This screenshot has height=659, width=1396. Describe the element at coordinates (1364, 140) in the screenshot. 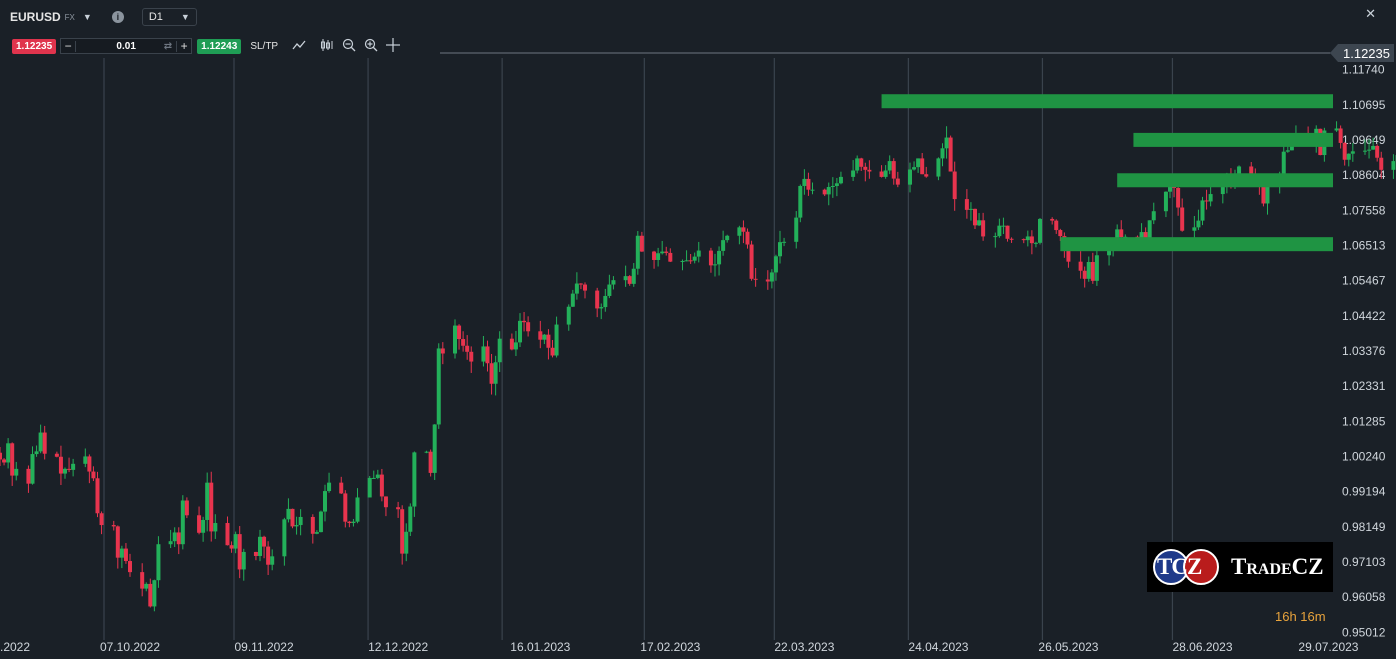

I see `y-tick-label: 1.09649` at that location.